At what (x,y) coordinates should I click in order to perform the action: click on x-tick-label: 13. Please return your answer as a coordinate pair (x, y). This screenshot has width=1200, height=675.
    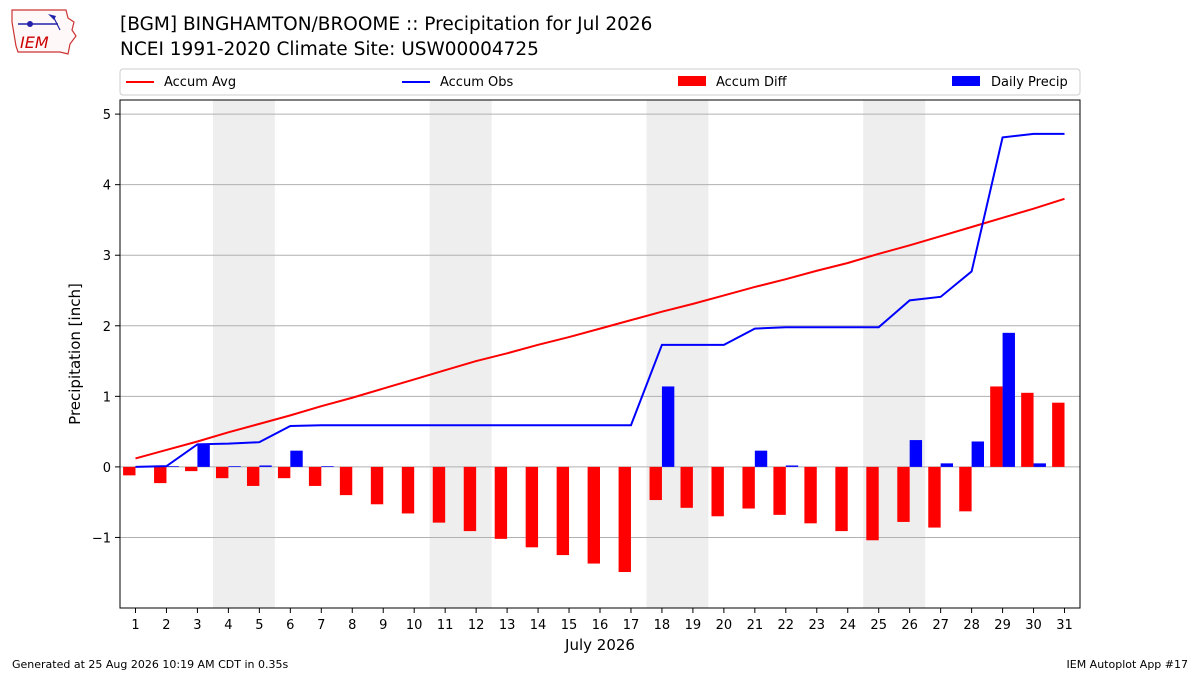
    Looking at the image, I should click on (507, 625).